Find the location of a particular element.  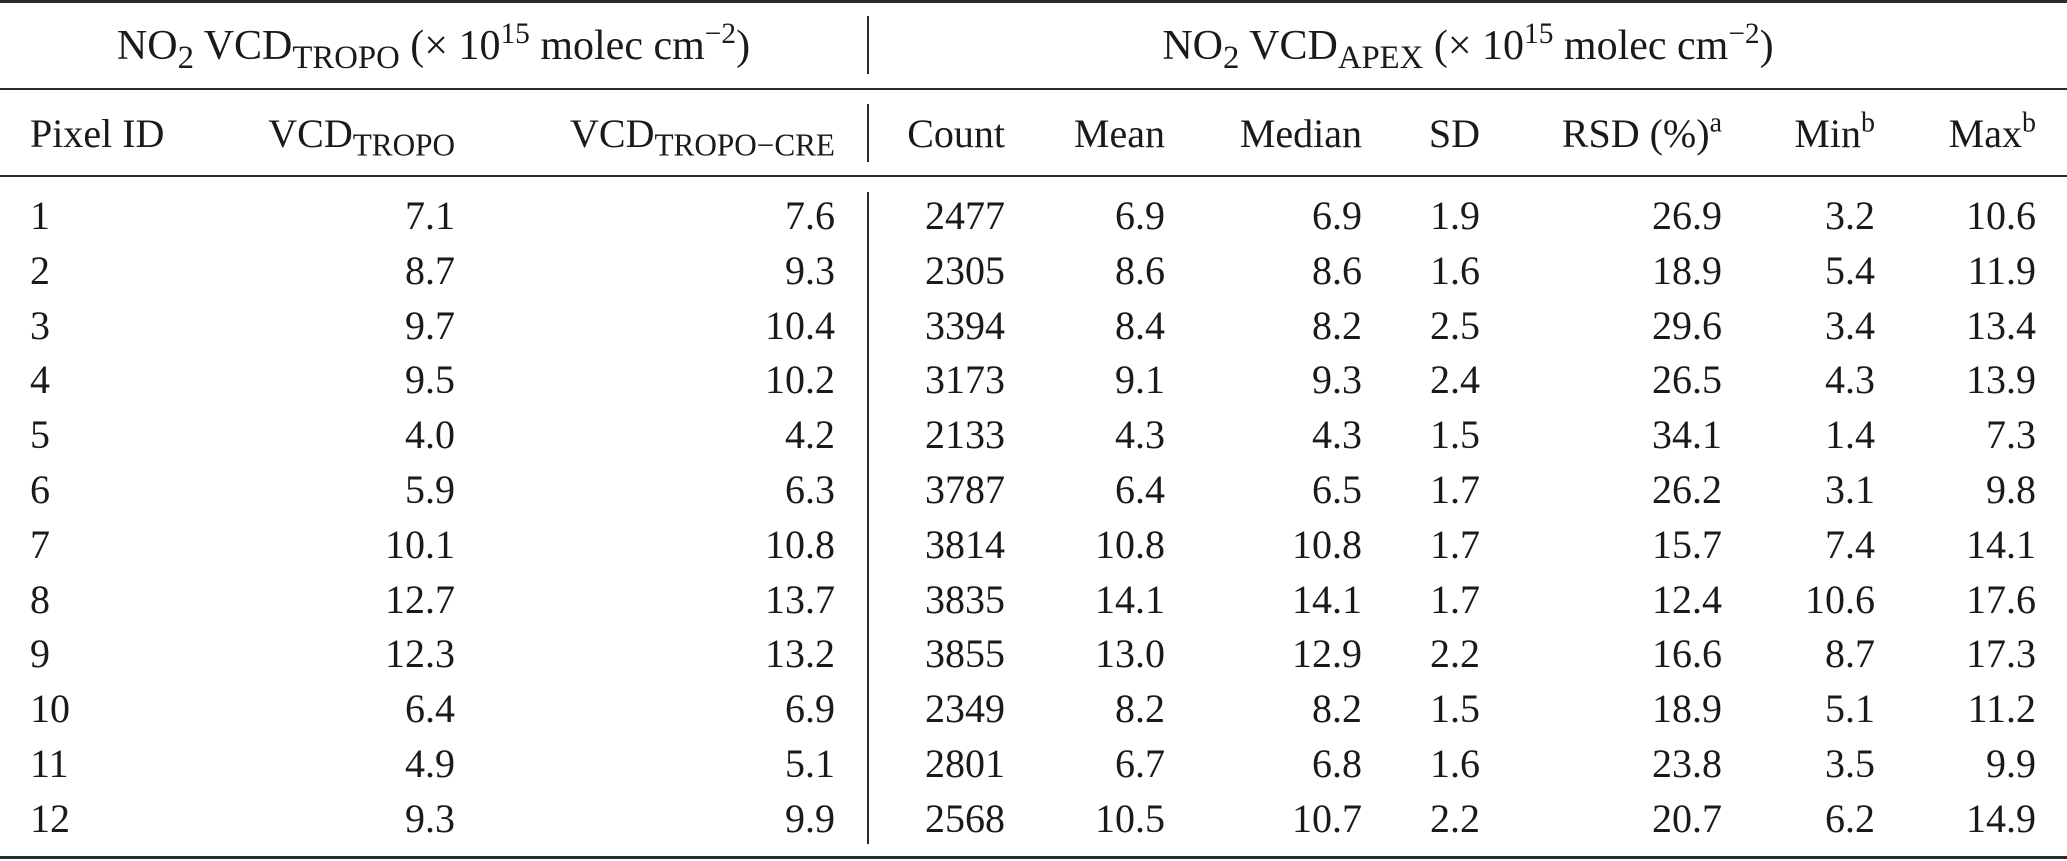

table-cell: 13.0 is located at coordinates (1130, 654).